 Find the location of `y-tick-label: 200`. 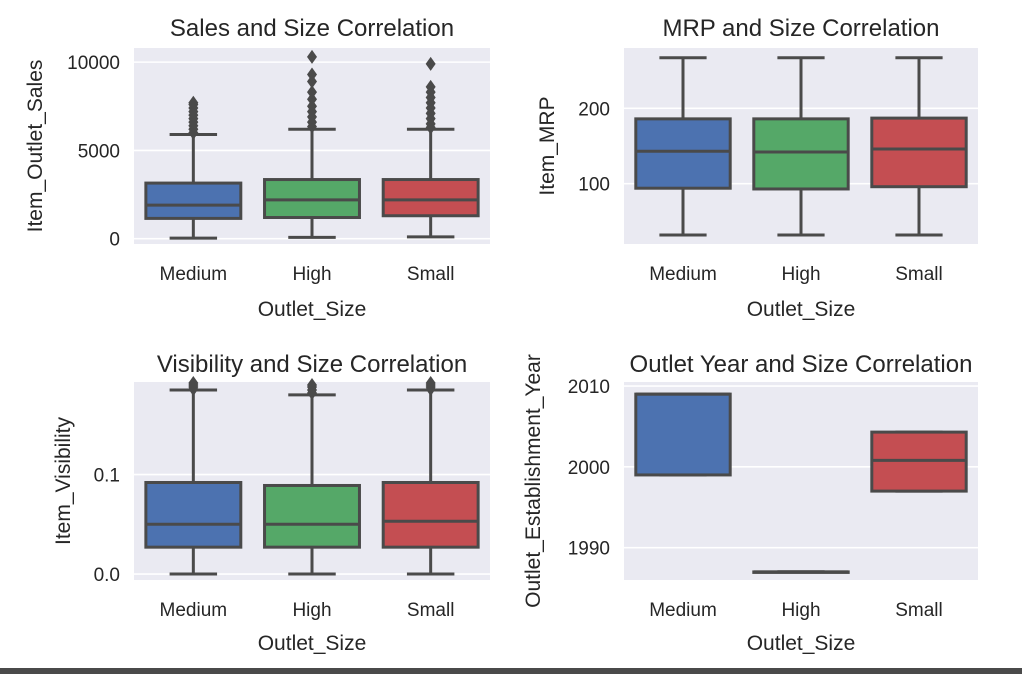

y-tick-label: 200 is located at coordinates (594, 109).